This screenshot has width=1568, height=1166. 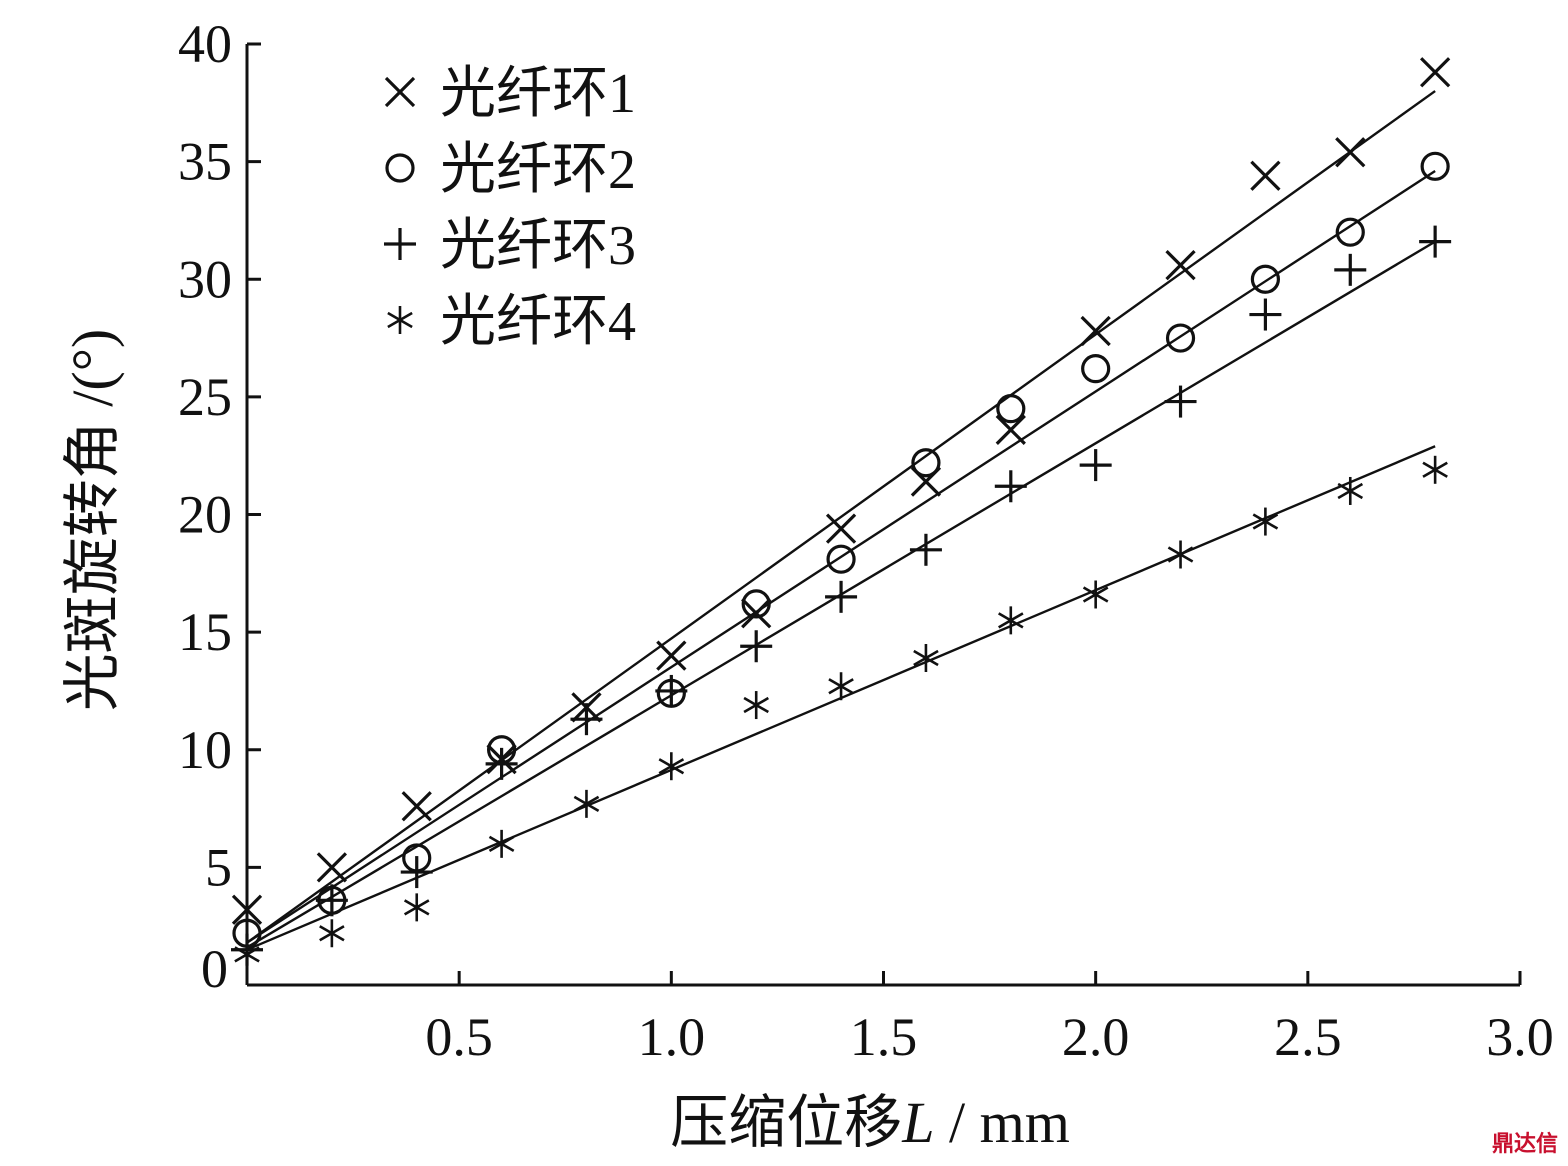 I want to click on y-tick-label: 30, so click(x=205, y=279).